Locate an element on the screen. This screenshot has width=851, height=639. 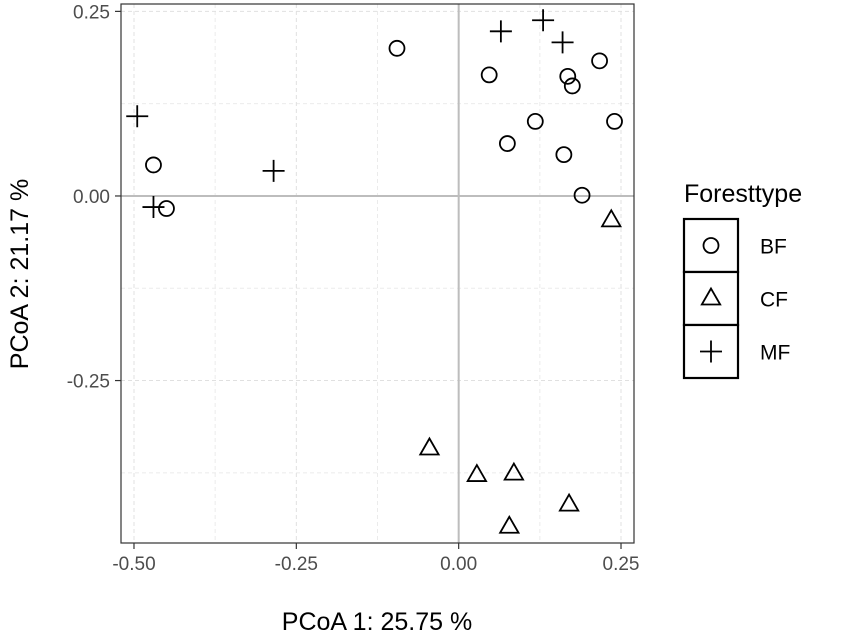
legend-label-bf: BF is located at coordinates (773, 247).